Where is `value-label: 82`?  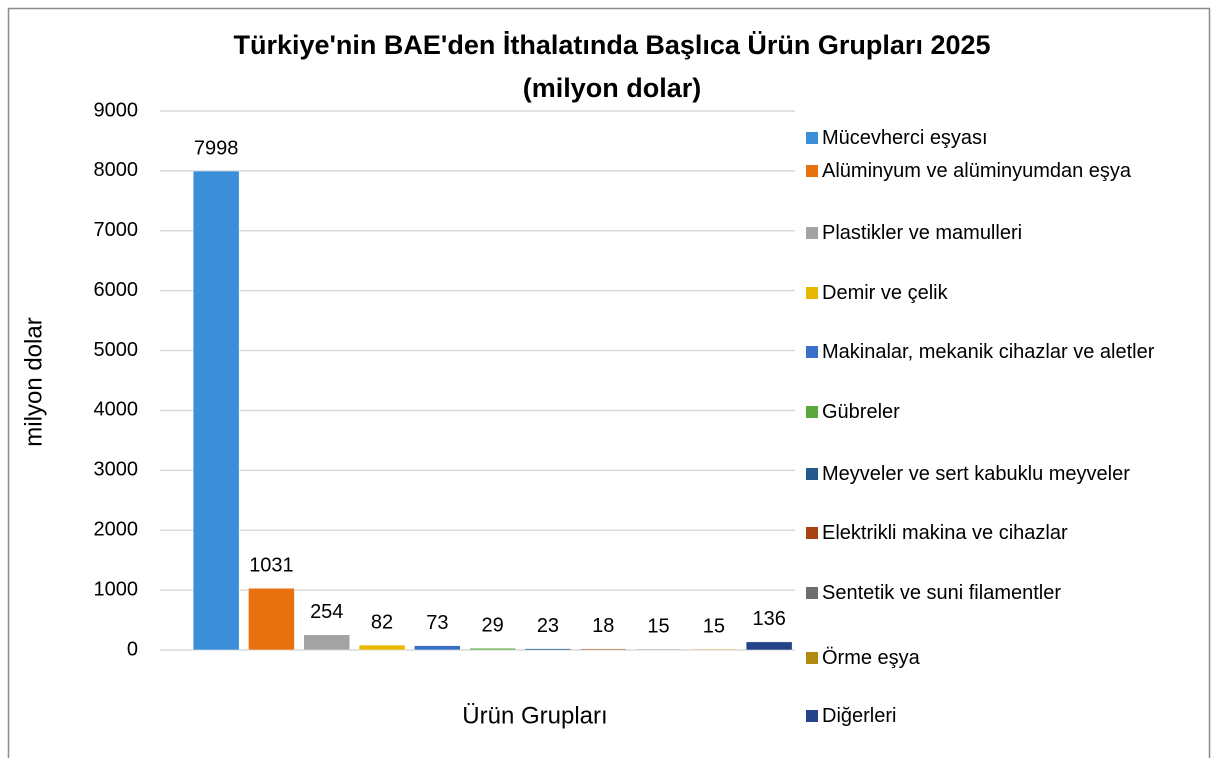 value-label: 82 is located at coordinates (382, 622).